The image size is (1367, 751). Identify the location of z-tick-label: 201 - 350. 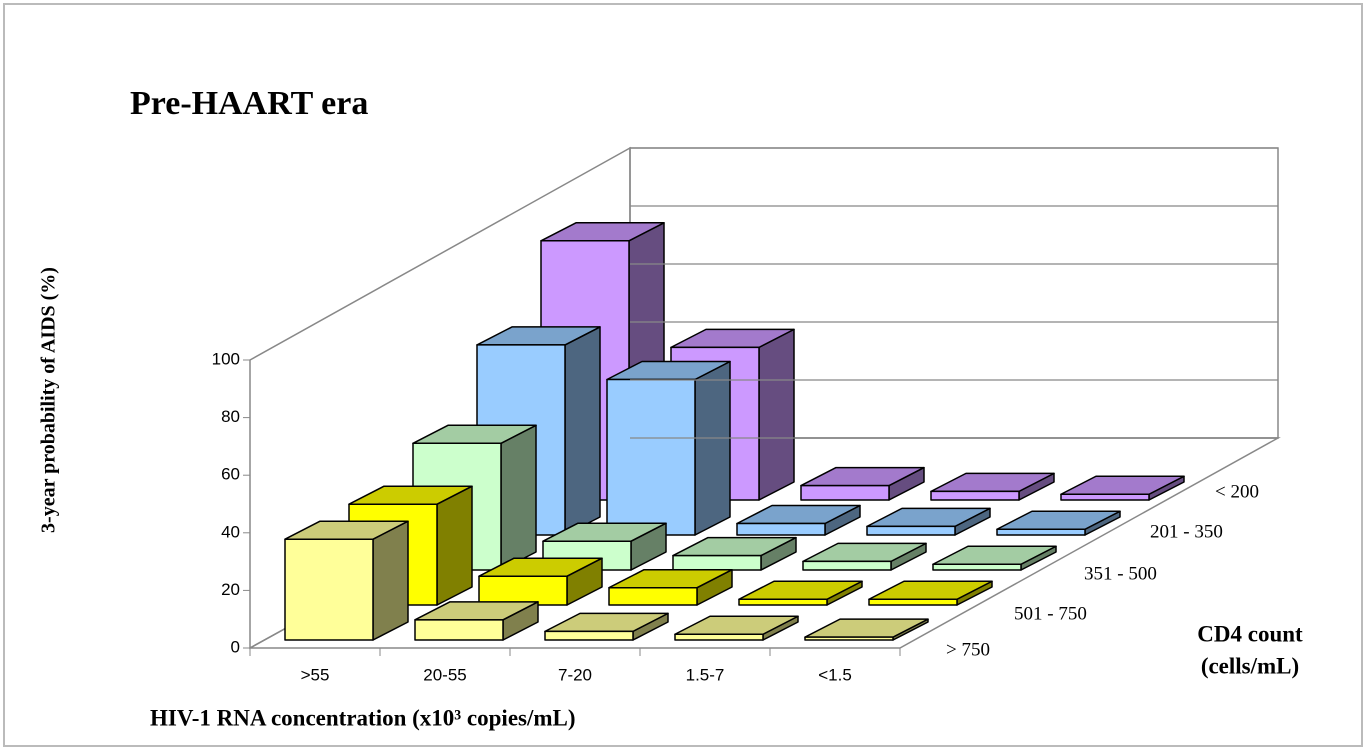
(1186, 531).